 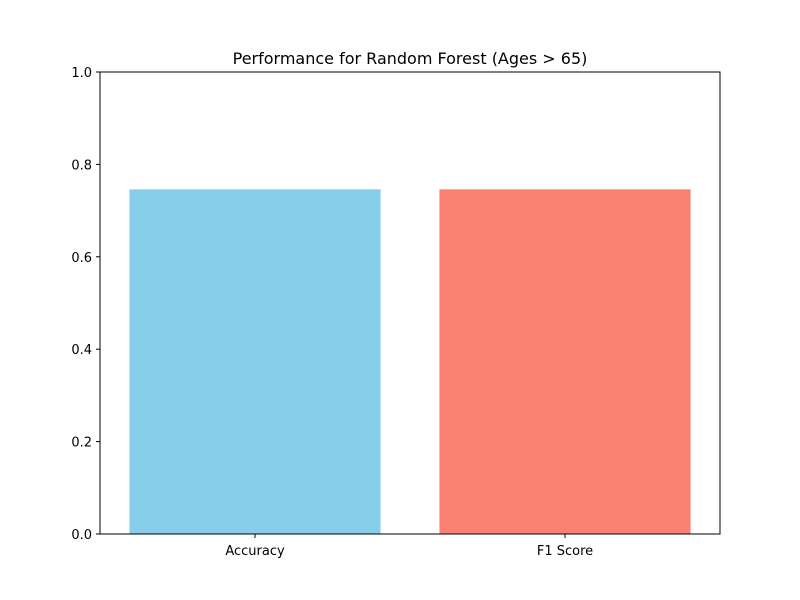 I want to click on y-tick-label: 0.0, so click(x=81, y=535).